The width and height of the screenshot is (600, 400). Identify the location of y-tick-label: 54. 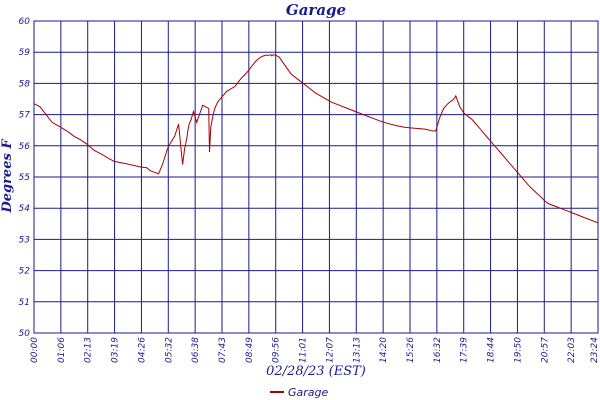
(25, 209).